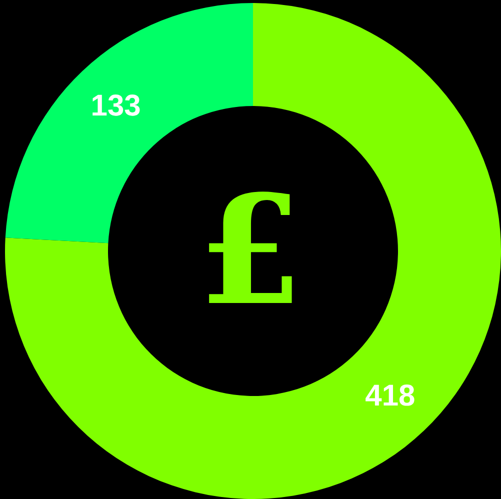 This screenshot has height=499, width=501. Describe the element at coordinates (390, 395) in the screenshot. I see `data-label: 418` at that location.